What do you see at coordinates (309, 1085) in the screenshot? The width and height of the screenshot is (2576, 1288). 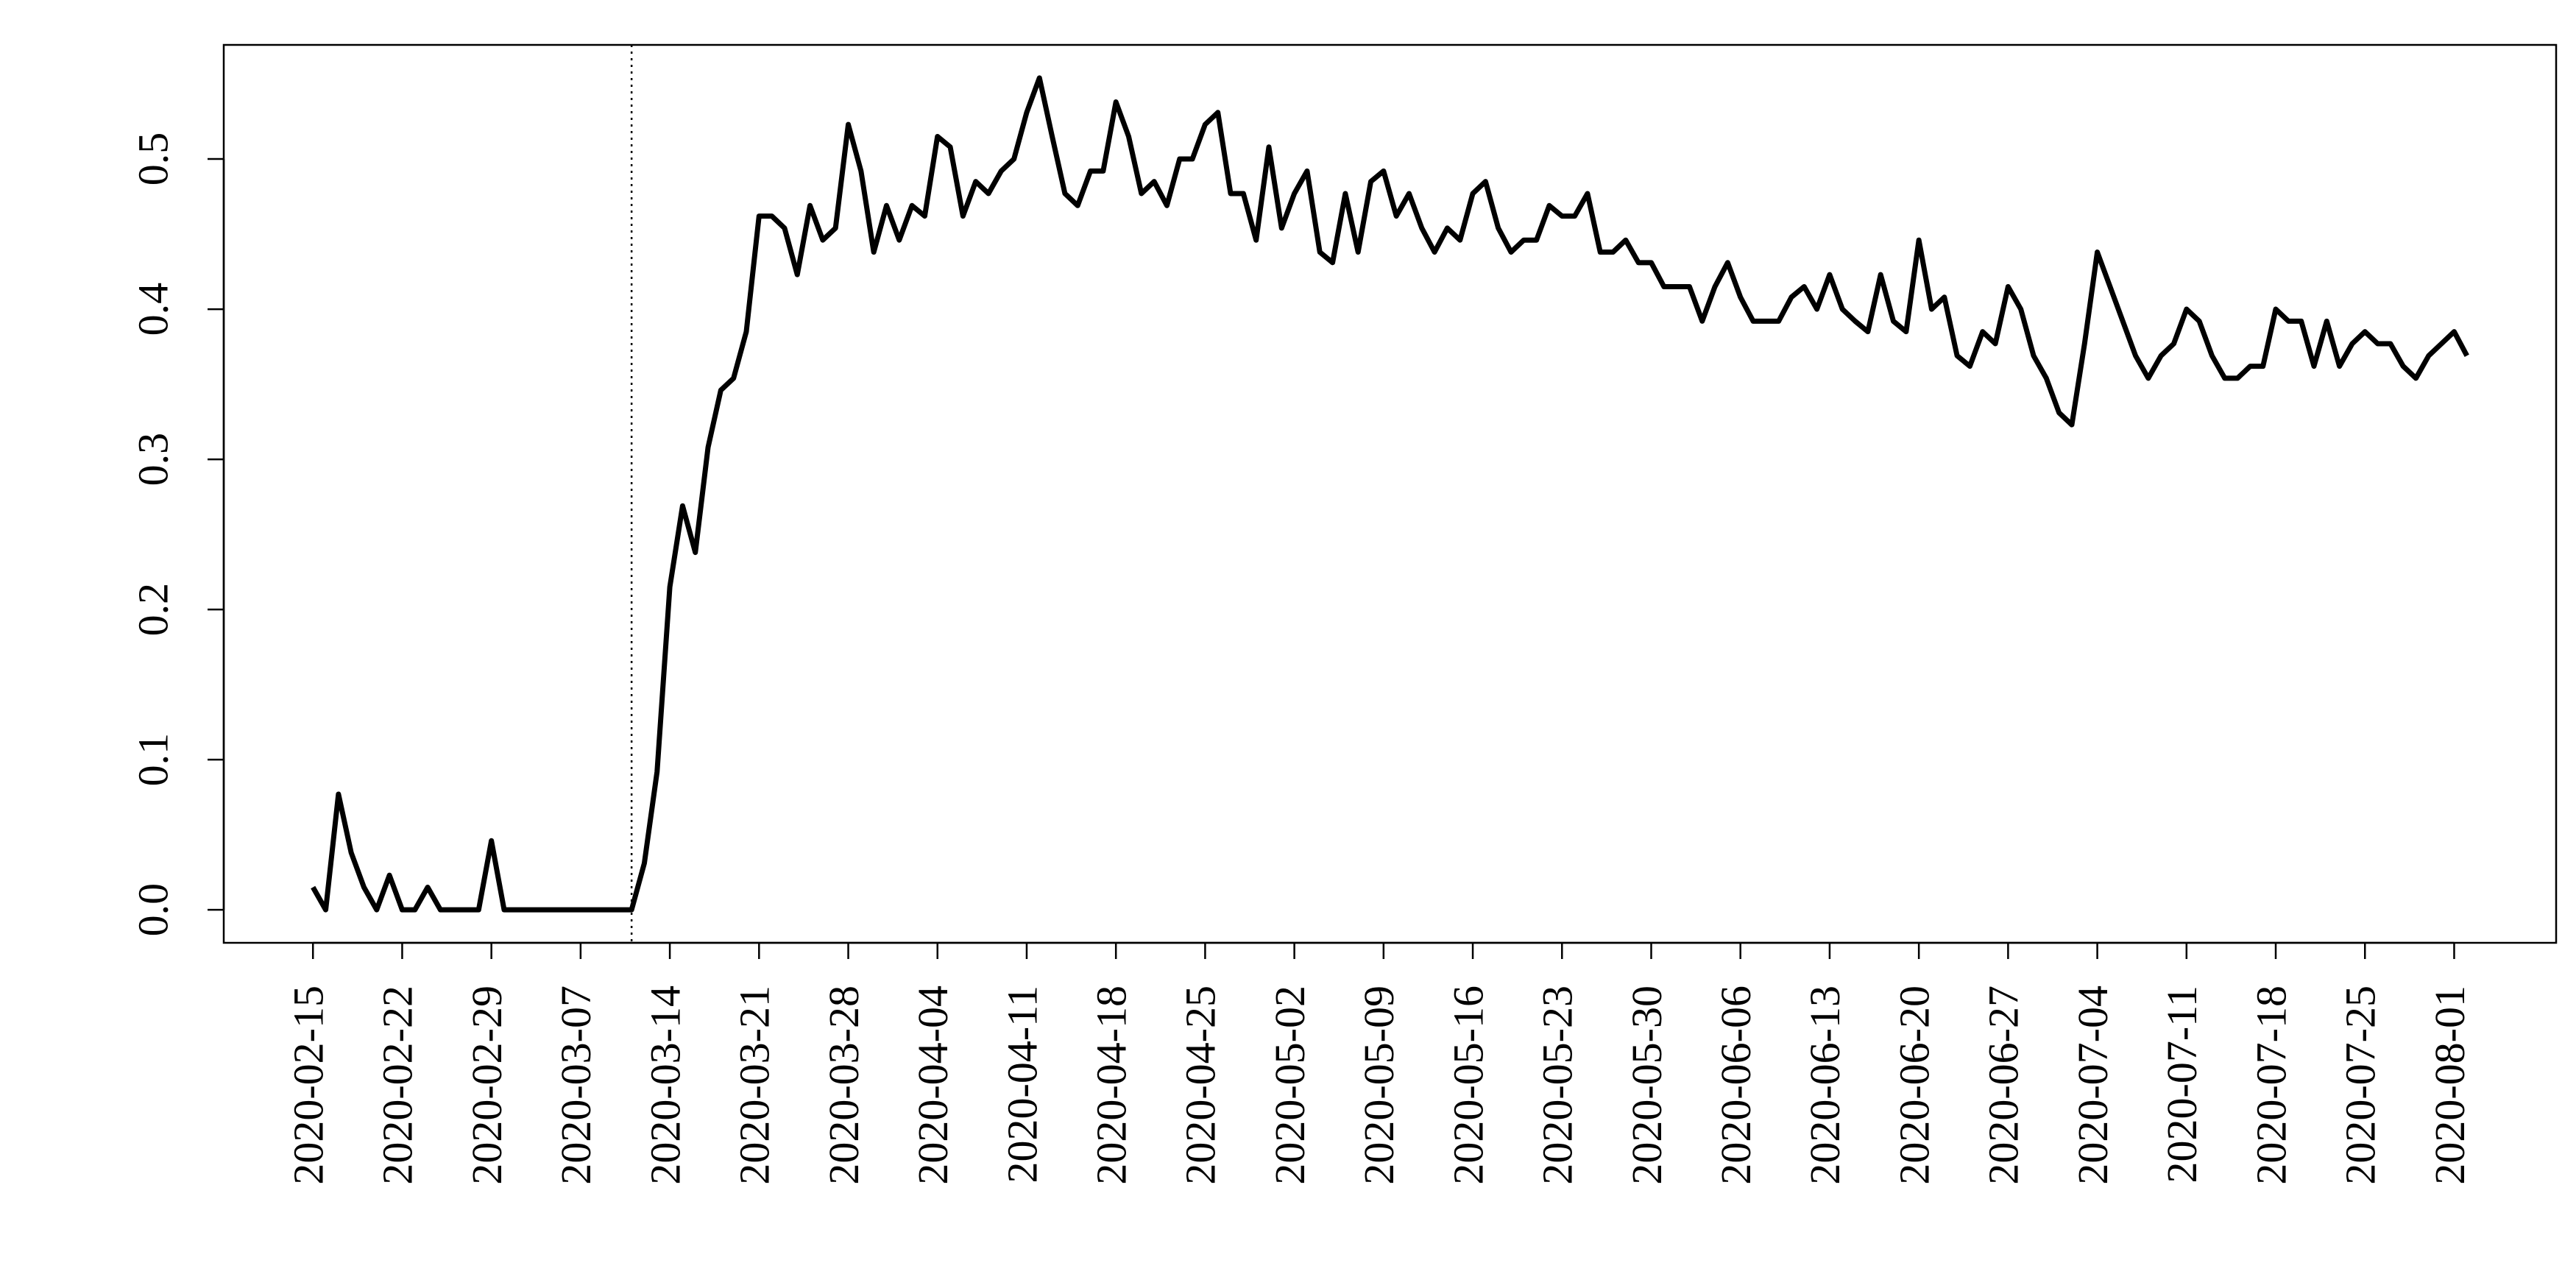 I see `x-tick-label: 2020-02-15` at bounding box center [309, 1085].